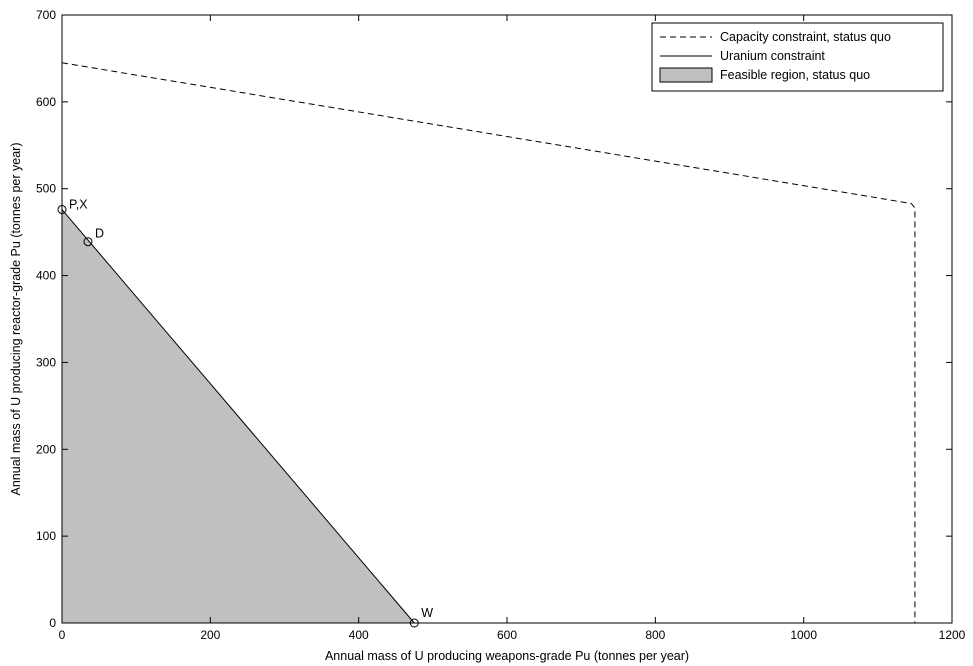 This screenshot has height=666, width=973. Describe the element at coordinates (507, 635) in the screenshot. I see `x-tick-label: 600` at that location.